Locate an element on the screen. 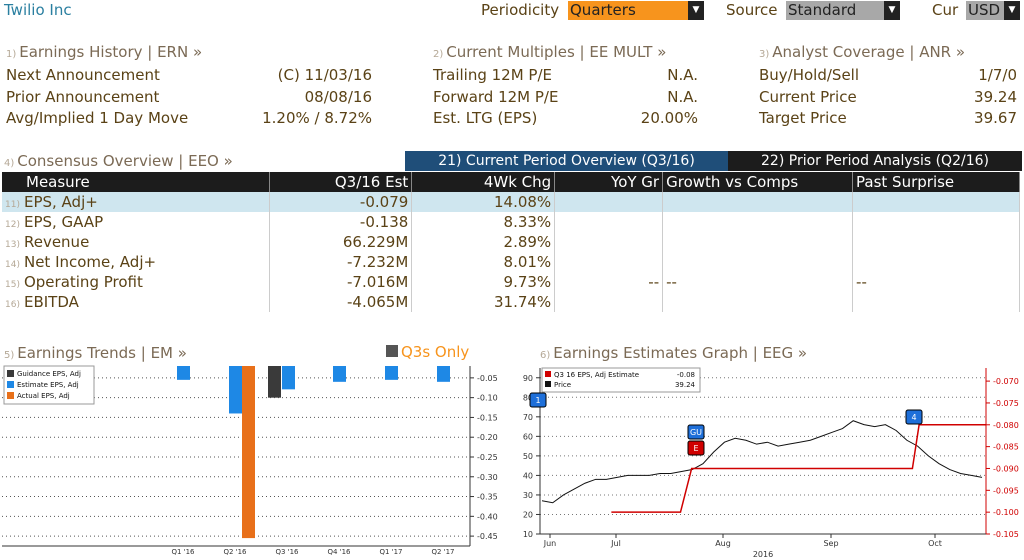  right-y-tick-label: -0.090 is located at coordinates (1006, 468).